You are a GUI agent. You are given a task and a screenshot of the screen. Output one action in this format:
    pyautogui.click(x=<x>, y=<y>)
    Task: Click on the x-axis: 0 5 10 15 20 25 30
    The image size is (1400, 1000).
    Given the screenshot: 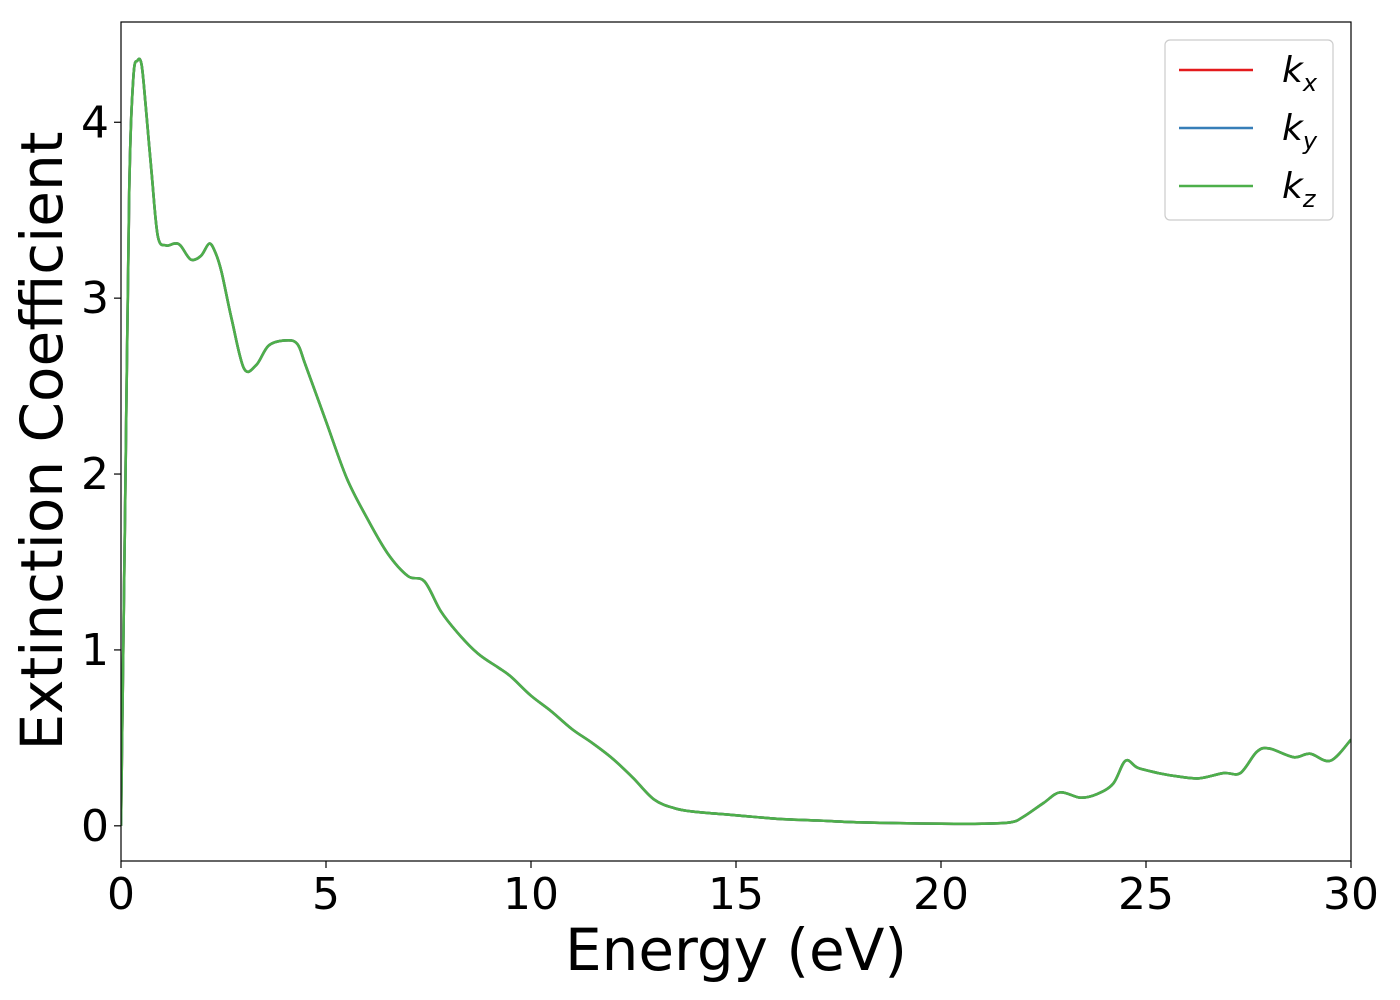 What is the action you would take?
    pyautogui.click(x=743, y=890)
    